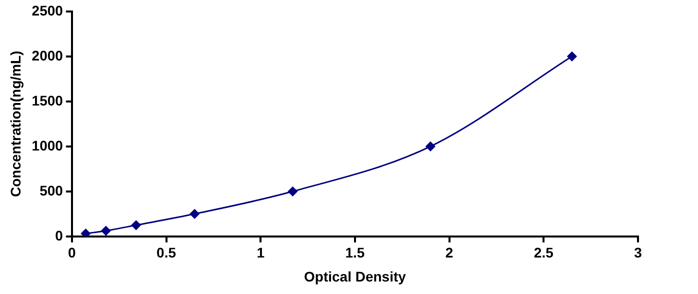  What do you see at coordinates (48, 10) in the screenshot?
I see `y-tick-label: 2500` at bounding box center [48, 10].